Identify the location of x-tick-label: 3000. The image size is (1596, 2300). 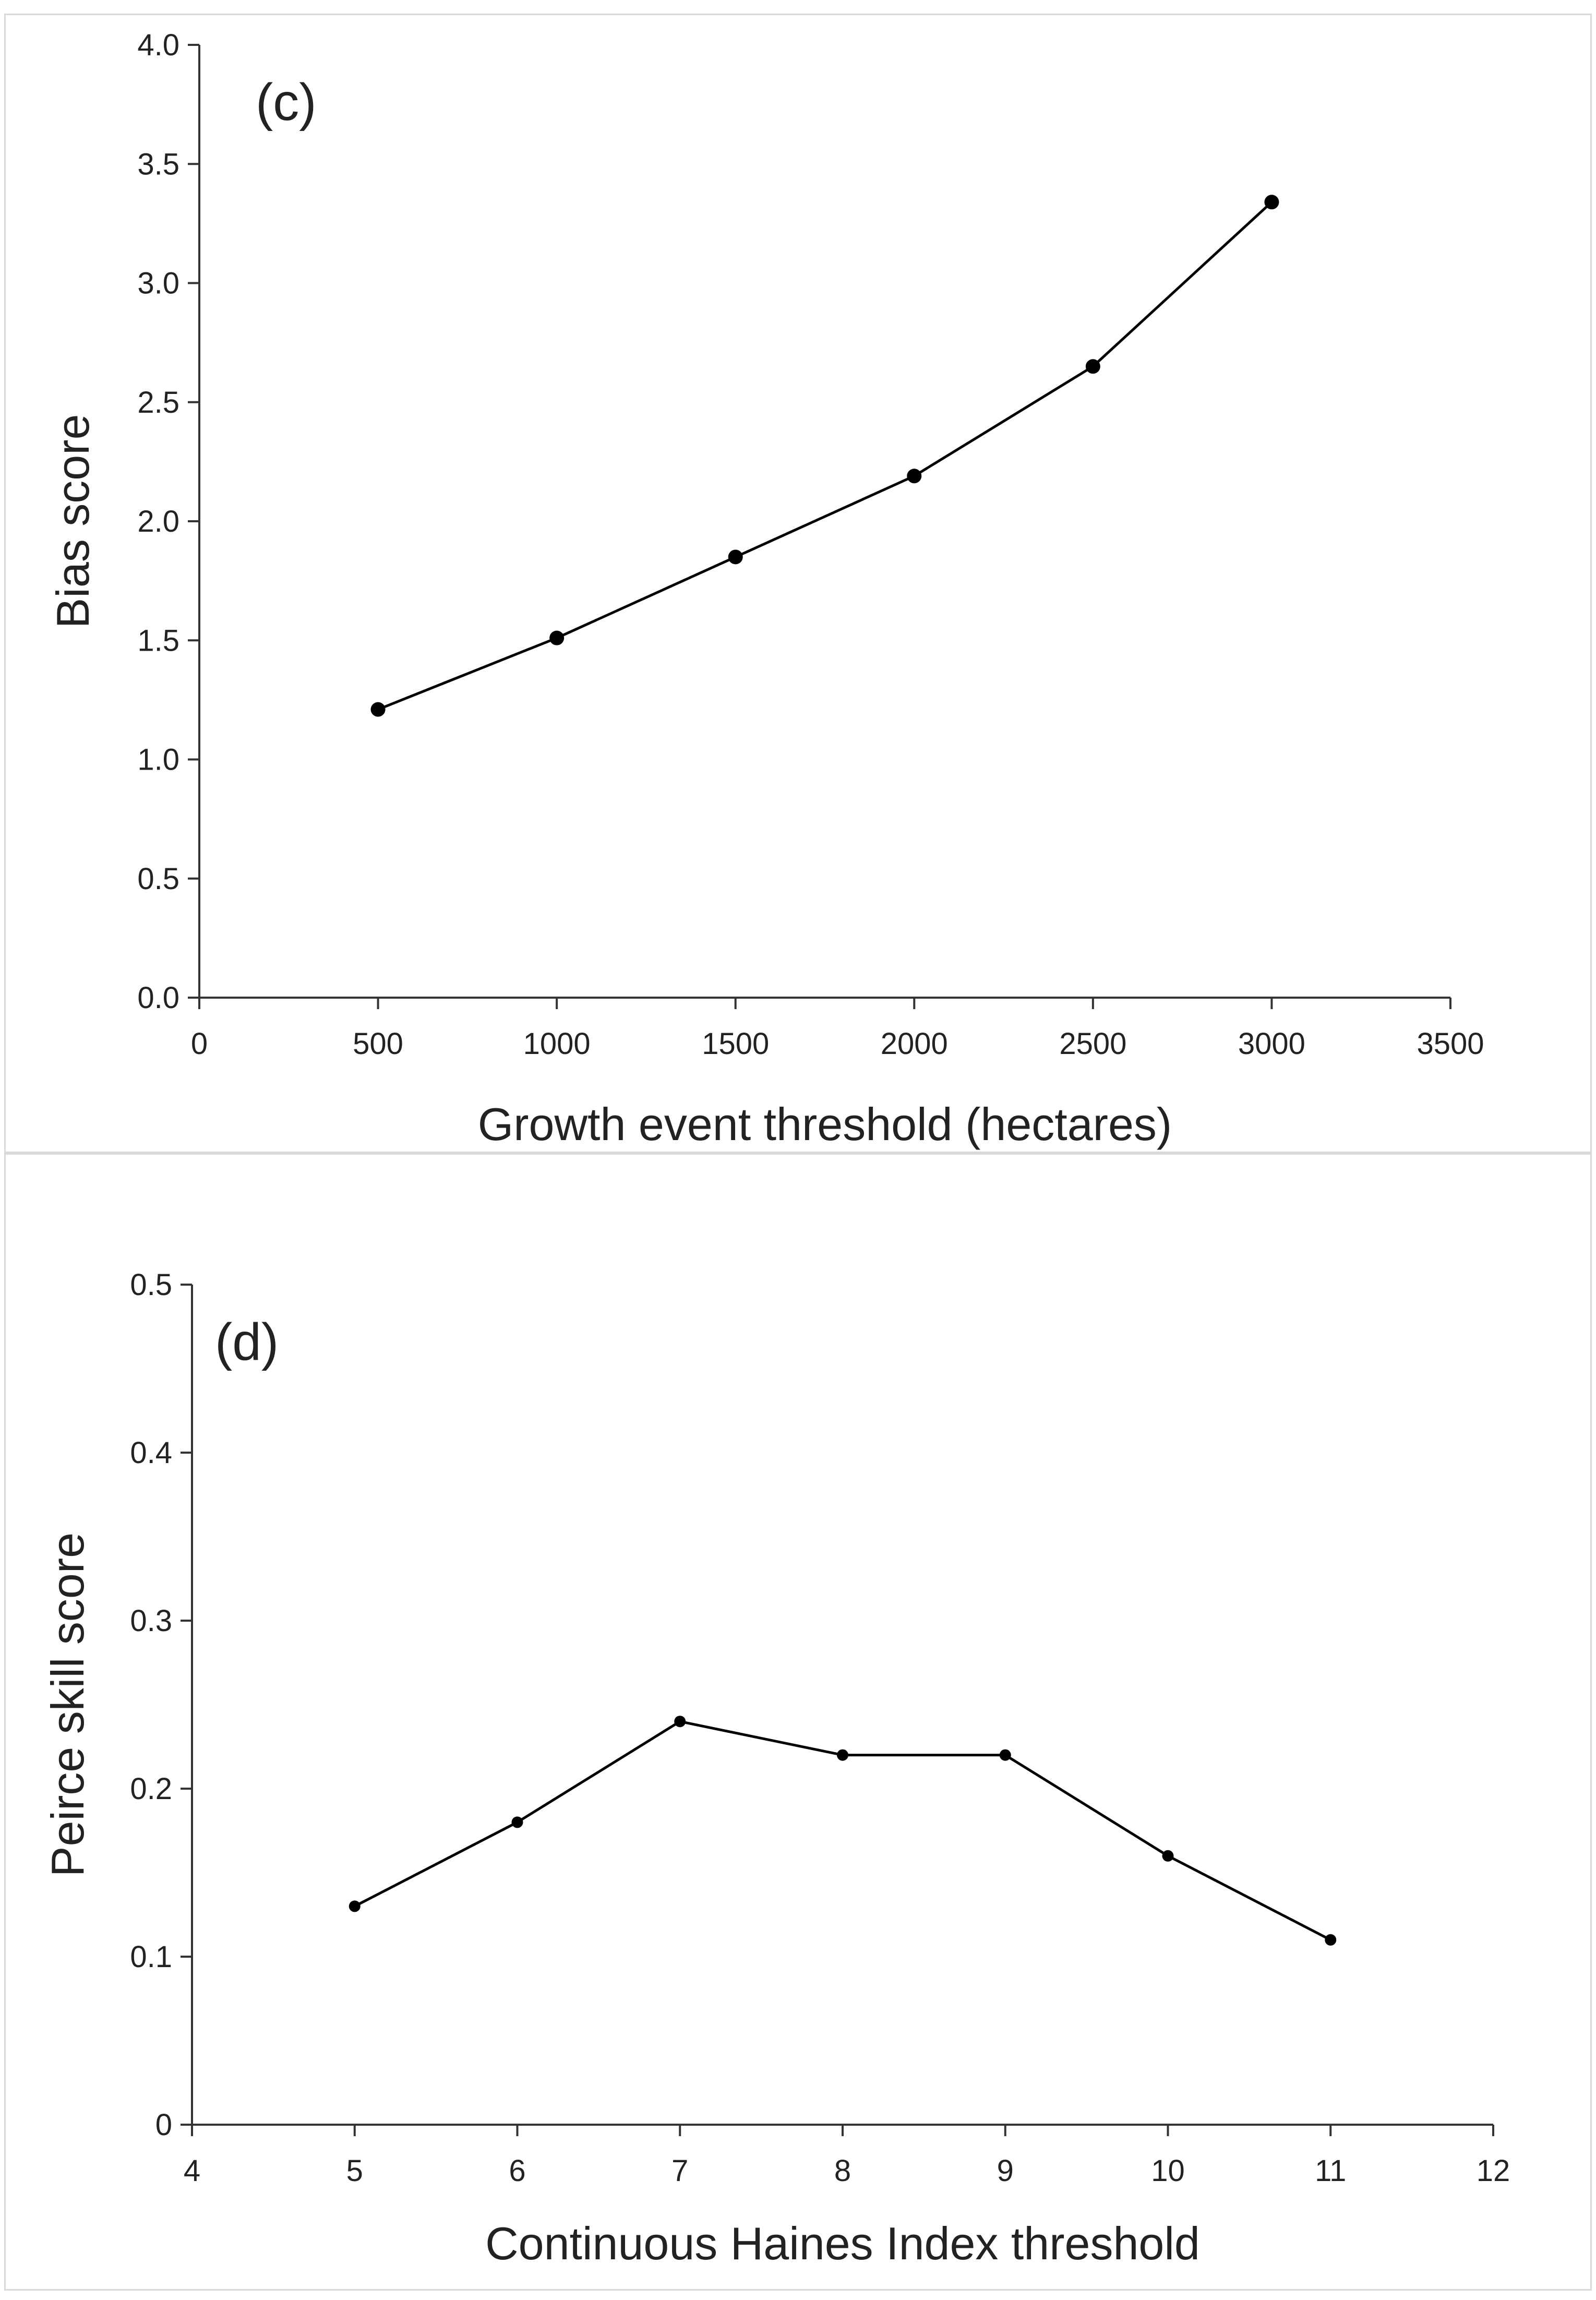
(1272, 1044).